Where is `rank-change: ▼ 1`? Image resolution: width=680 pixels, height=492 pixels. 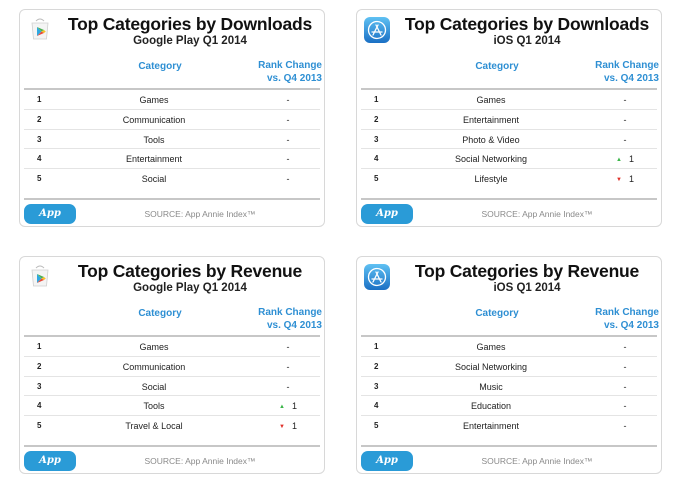 rank-change: ▼ 1 is located at coordinates (625, 179).